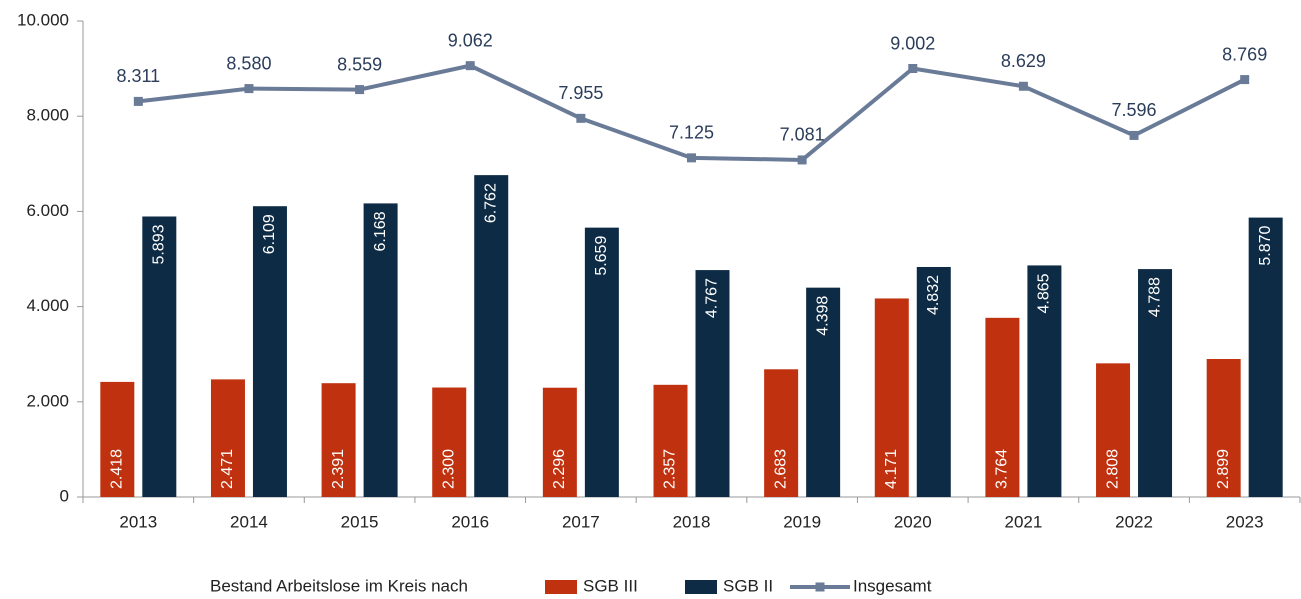  I want to click on y-tick-label: 10.000, so click(43, 19).